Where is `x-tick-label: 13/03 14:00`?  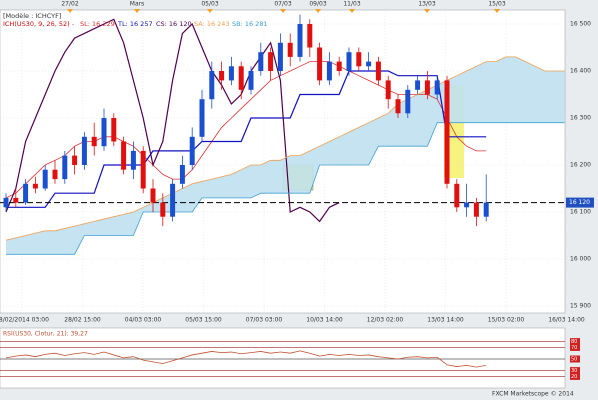 x-tick-label: 13/03 14:00 is located at coordinates (445, 320).